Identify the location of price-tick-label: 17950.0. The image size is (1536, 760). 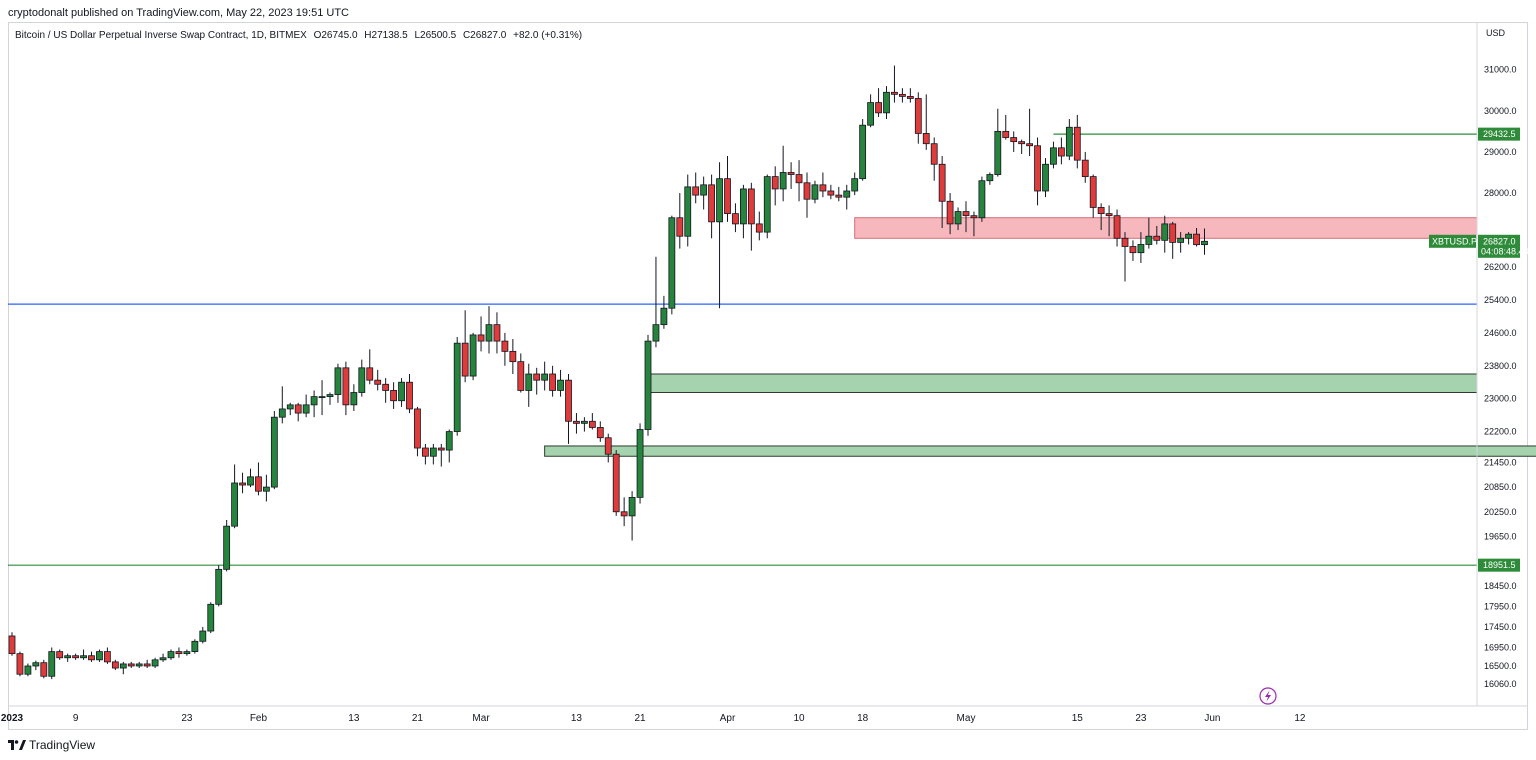
(1500, 606).